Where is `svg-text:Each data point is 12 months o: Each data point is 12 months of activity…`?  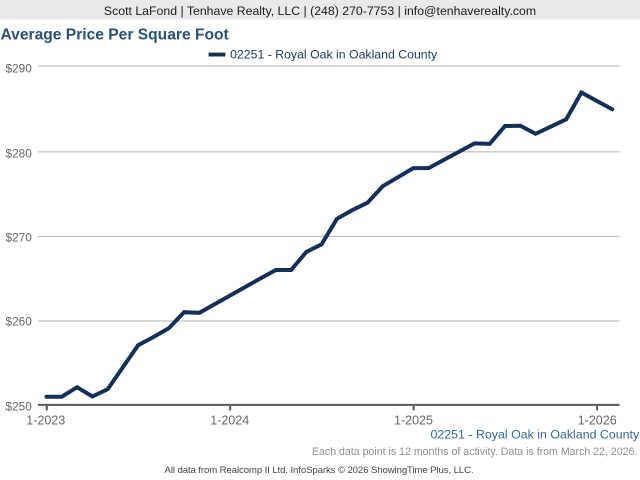
svg-text:Each data point is 12 months o: Each data point is 12 months of activity… is located at coordinates (474, 452).